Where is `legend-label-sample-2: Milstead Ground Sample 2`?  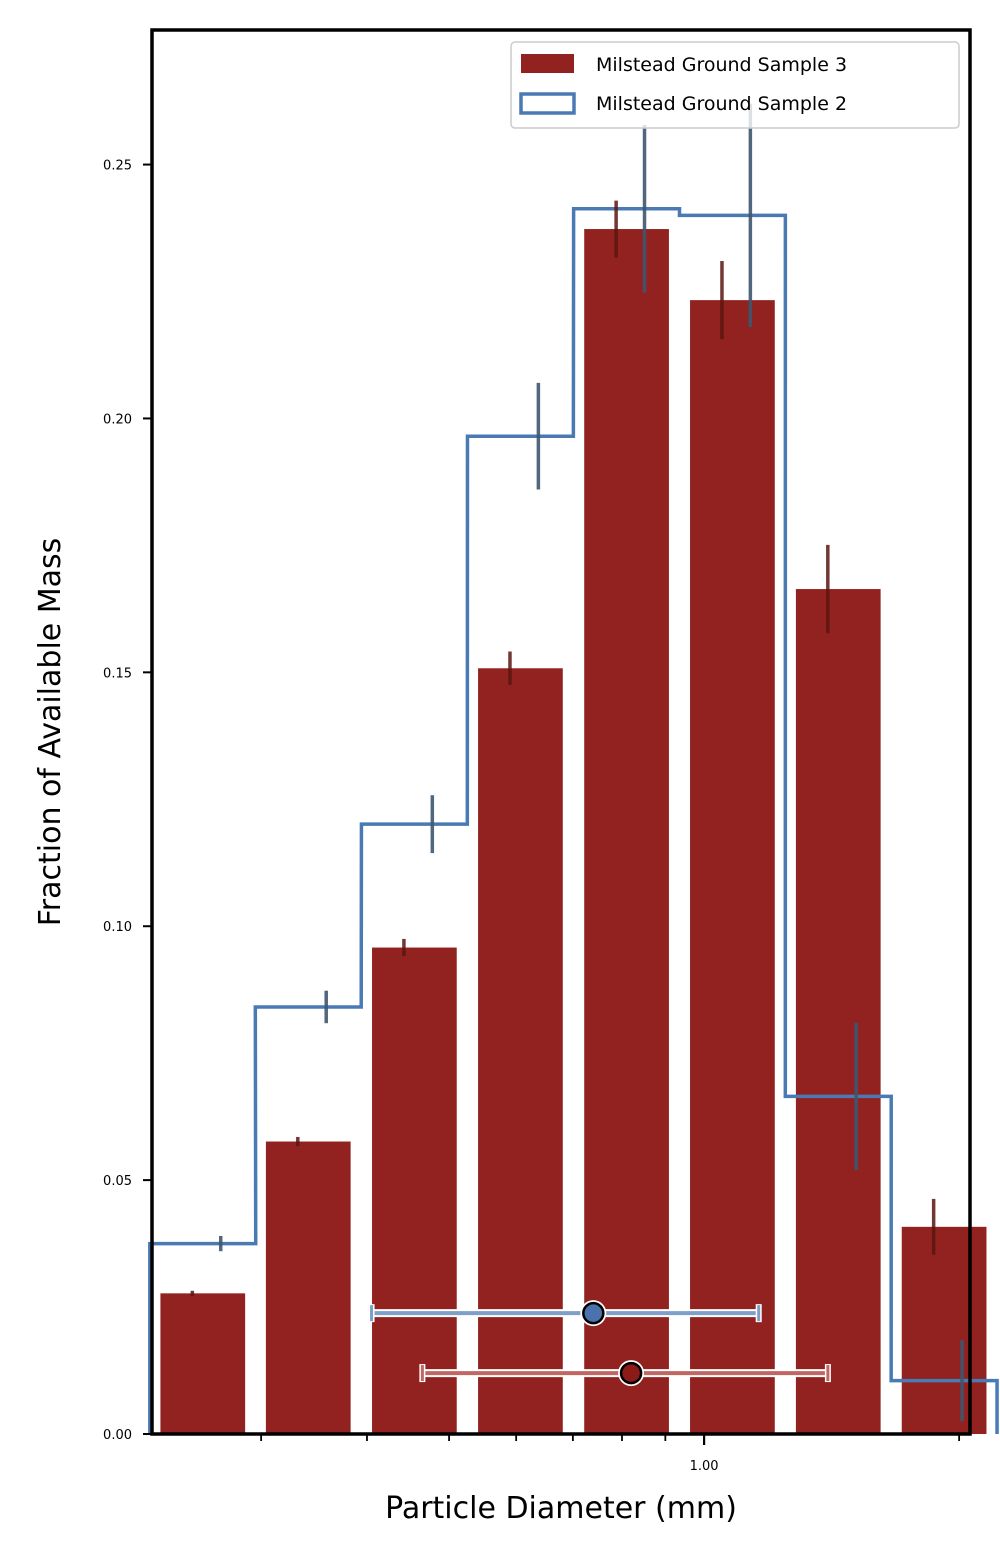
legend-label-sample-2: Milstead Ground Sample 2 is located at coordinates (721, 104).